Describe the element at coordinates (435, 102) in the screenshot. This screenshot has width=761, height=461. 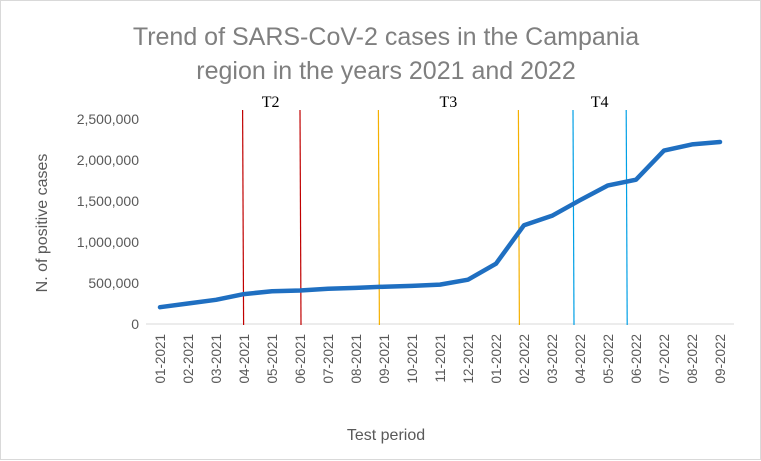
I see `period-labels: T2 T3 T4` at that location.